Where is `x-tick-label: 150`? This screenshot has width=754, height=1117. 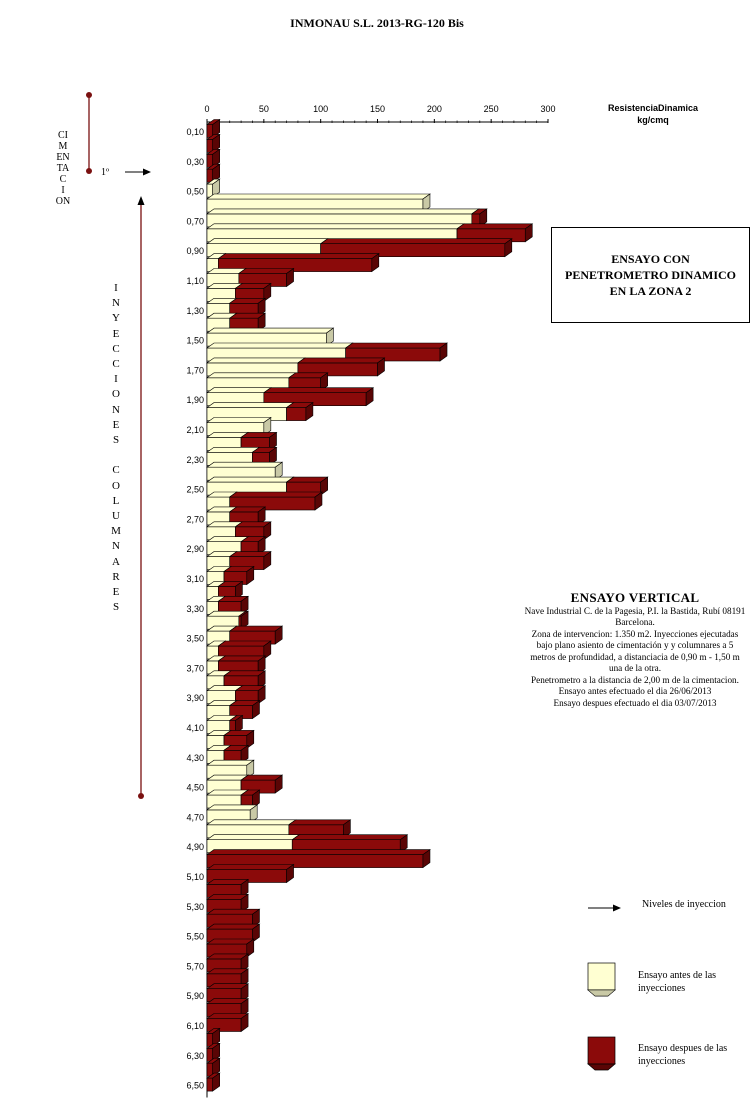
x-tick-label: 150 is located at coordinates (377, 109).